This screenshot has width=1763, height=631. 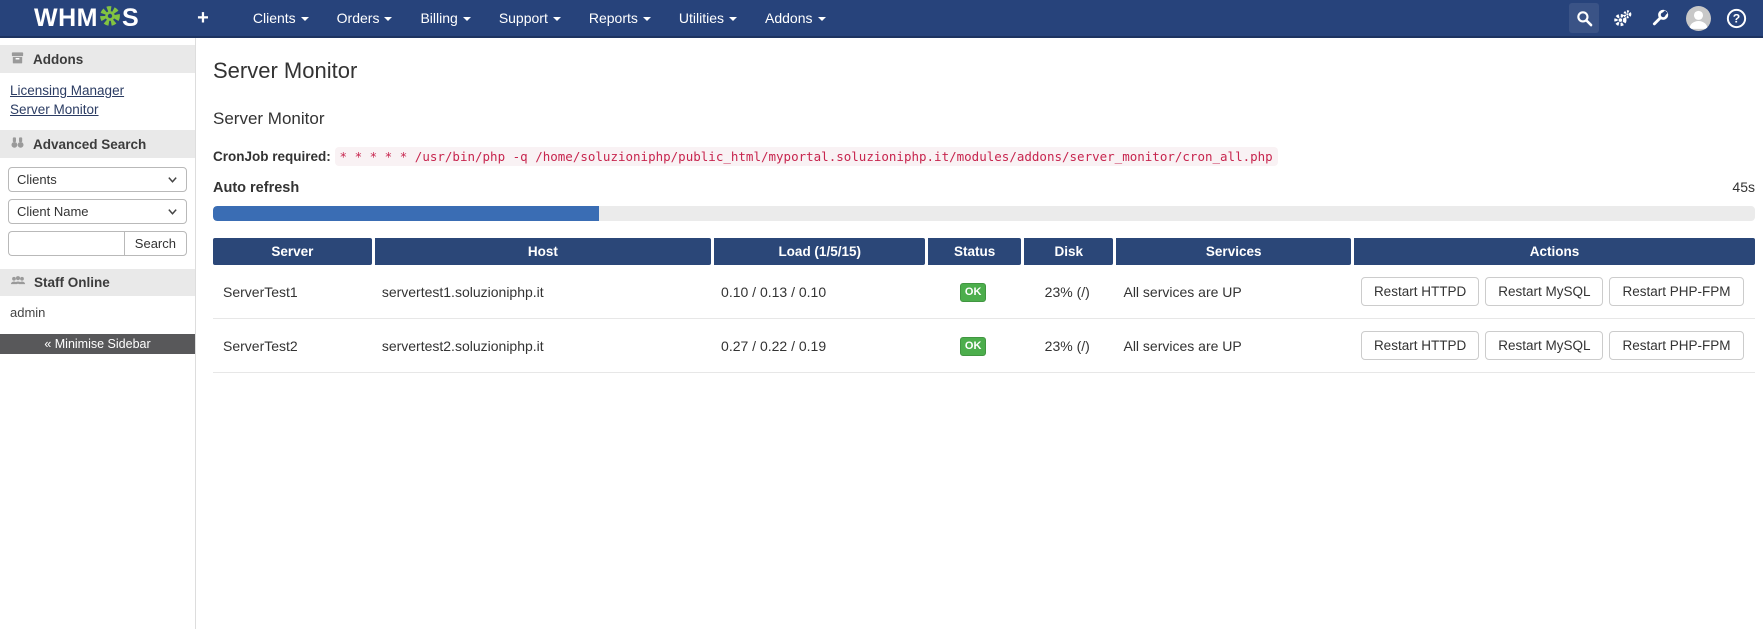 What do you see at coordinates (66, 17) in the screenshot?
I see `logo-text-prefix: WHM` at bounding box center [66, 17].